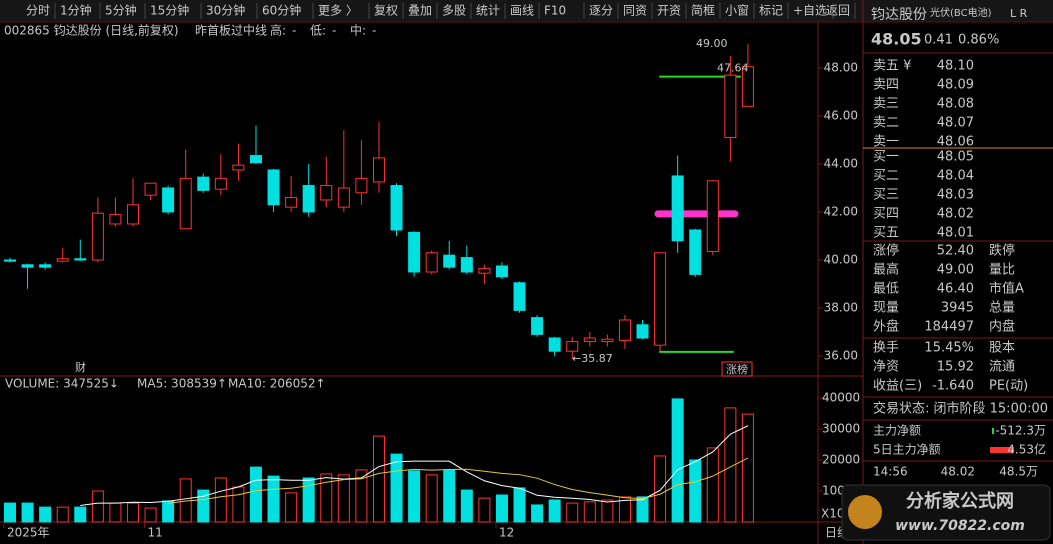 The image size is (1053, 544). I want to click on change-pct: 0.86%, so click(978, 40).